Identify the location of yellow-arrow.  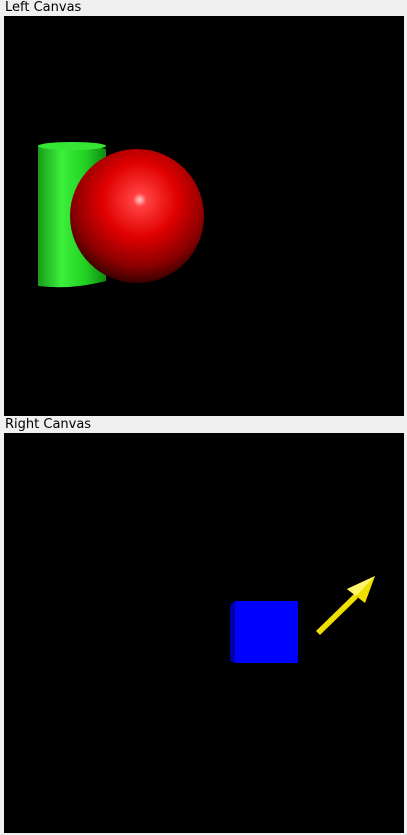
(345, 605).